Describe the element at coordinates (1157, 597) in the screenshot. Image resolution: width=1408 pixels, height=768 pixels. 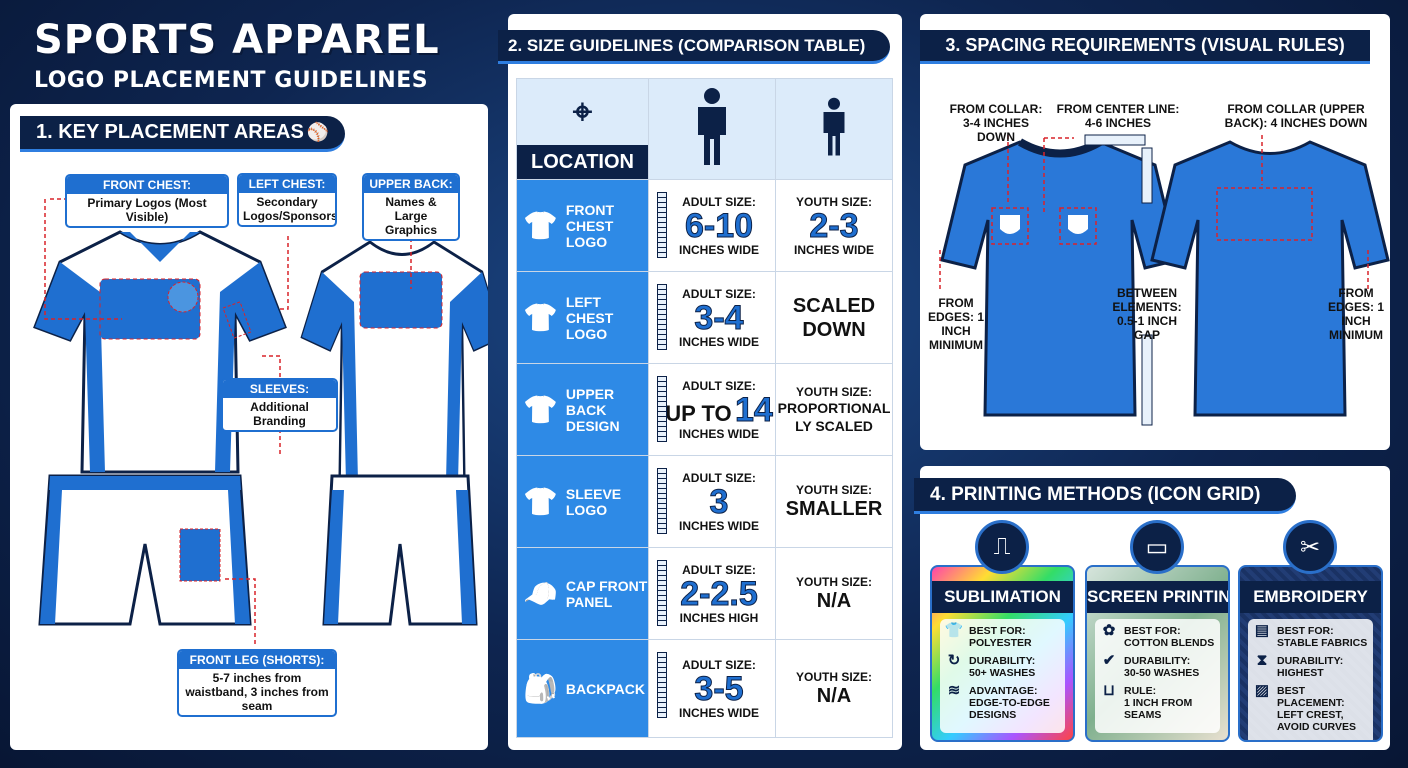
I see `method-name: SCREEN PRINTING` at that location.